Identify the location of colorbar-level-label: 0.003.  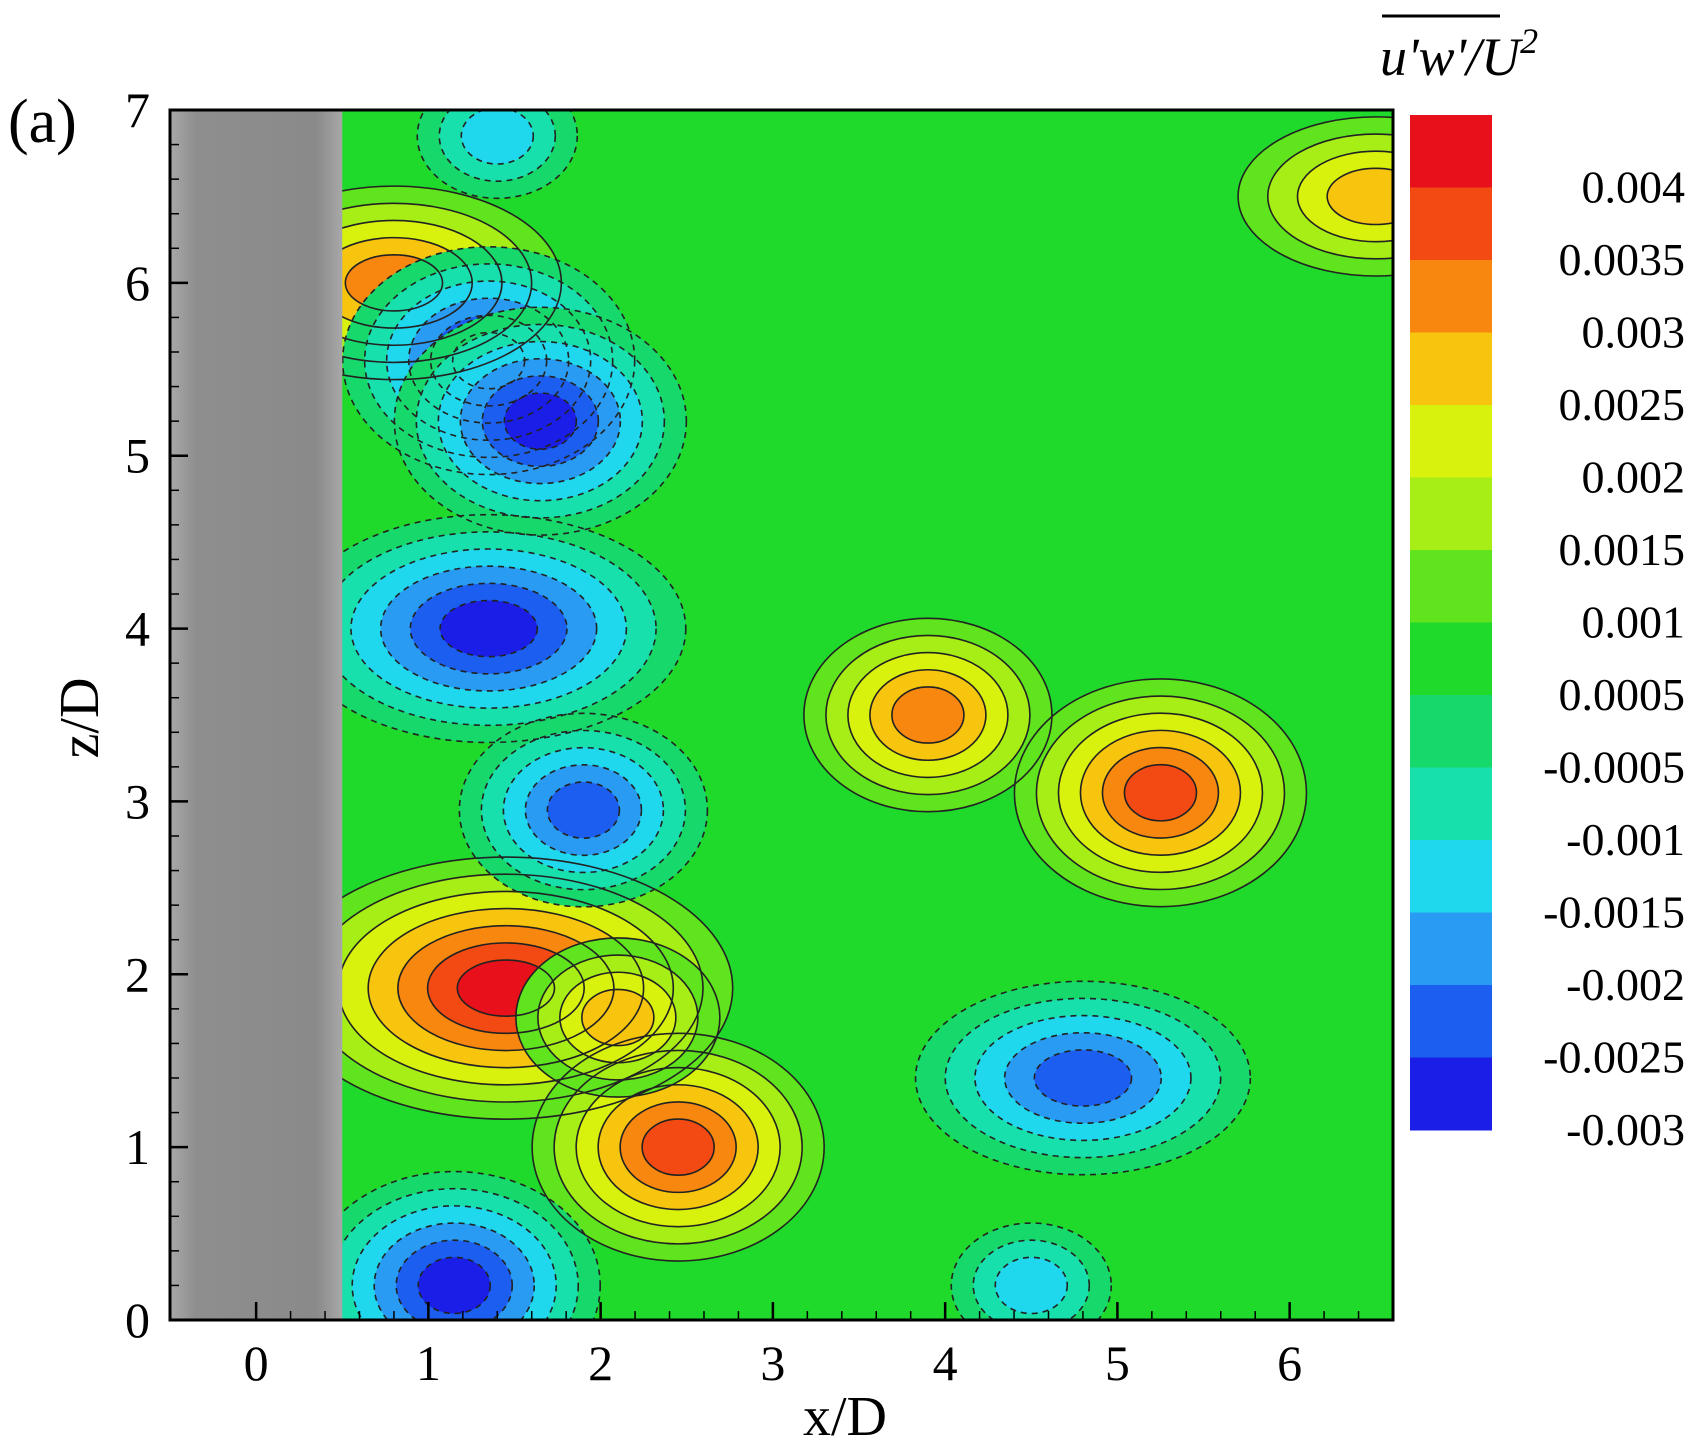
(1634, 332).